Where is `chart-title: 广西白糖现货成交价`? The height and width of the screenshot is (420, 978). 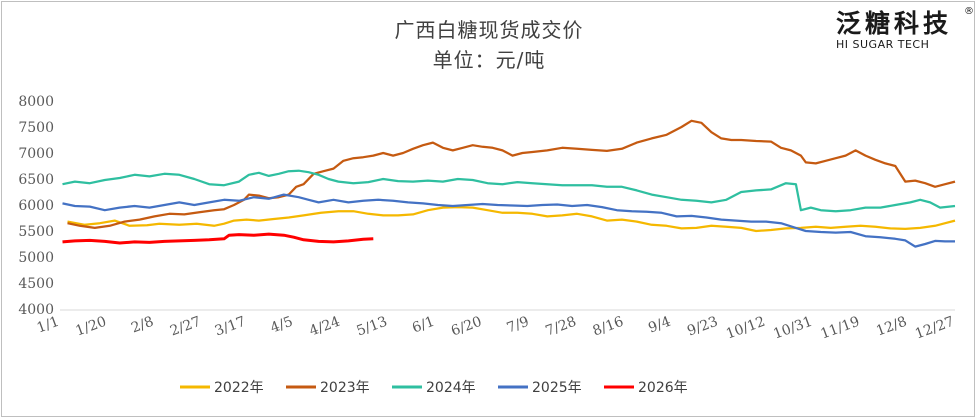 chart-title: 广西白糖现货成交价 is located at coordinates (489, 30).